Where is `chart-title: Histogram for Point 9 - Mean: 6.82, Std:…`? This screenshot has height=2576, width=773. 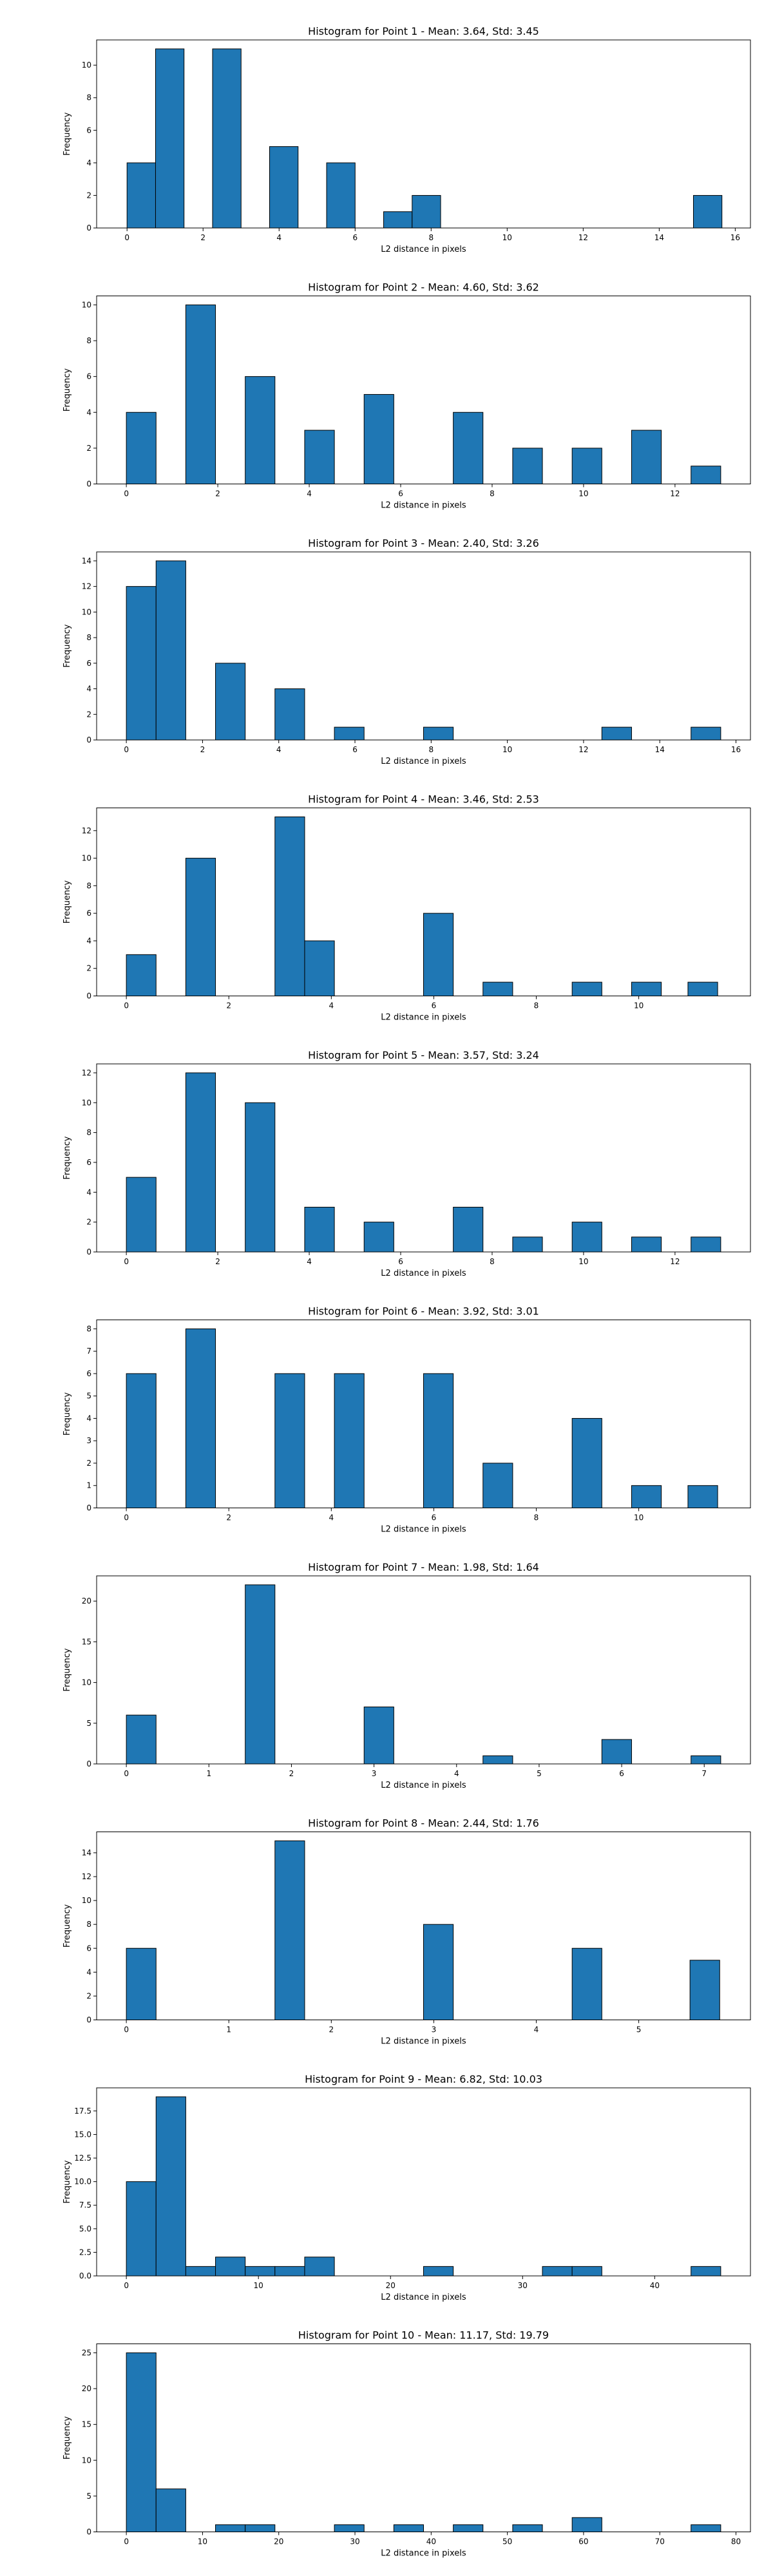
chart-title: Histogram for Point 9 - Mean: 6.82, Std:… is located at coordinates (423, 2079).